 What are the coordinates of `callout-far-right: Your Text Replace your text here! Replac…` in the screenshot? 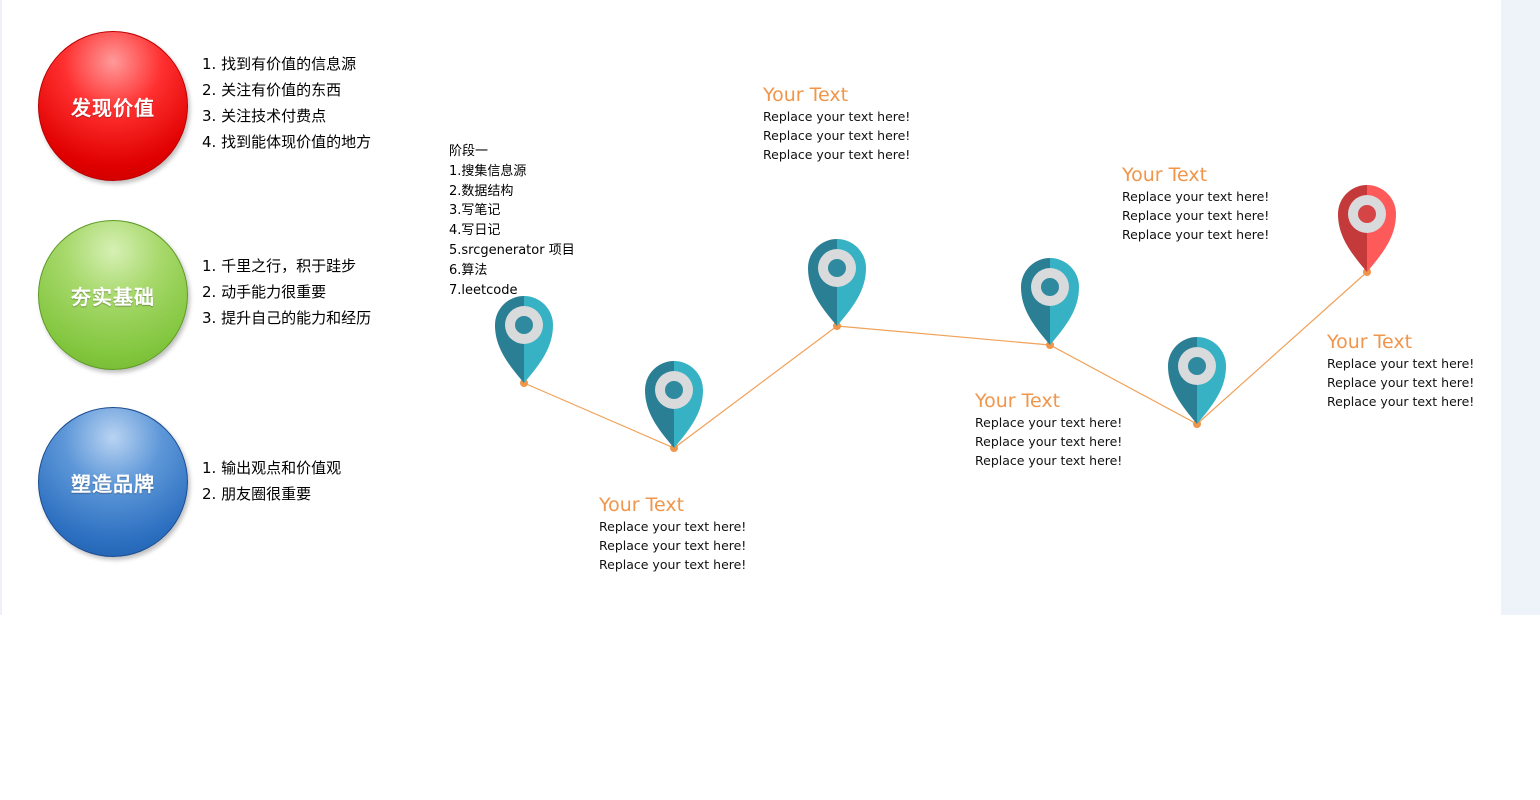 It's located at (1400, 370).